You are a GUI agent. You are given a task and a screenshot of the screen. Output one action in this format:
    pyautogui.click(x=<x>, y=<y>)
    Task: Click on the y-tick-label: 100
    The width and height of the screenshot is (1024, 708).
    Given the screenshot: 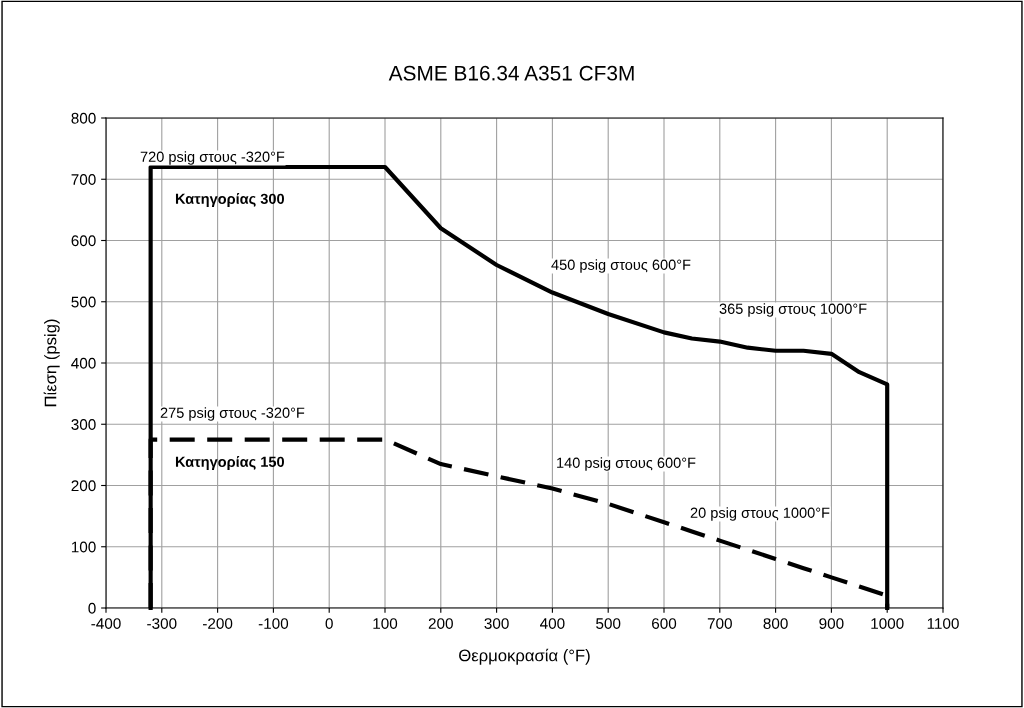 What is the action you would take?
    pyautogui.click(x=83, y=547)
    